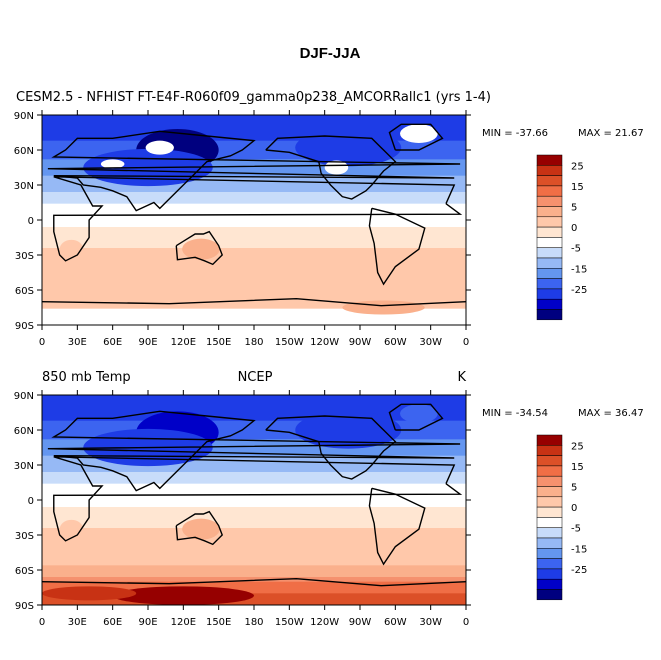 The image size is (661, 660). Describe the element at coordinates (218, 622) in the screenshot. I see `x-tick-label: 150E` at that location.